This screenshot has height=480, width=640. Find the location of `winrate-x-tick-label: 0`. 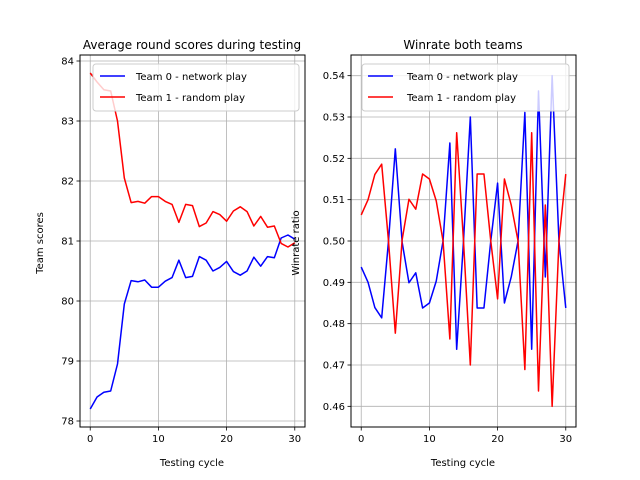

winrate-x-tick-label: 0 is located at coordinates (361, 439).